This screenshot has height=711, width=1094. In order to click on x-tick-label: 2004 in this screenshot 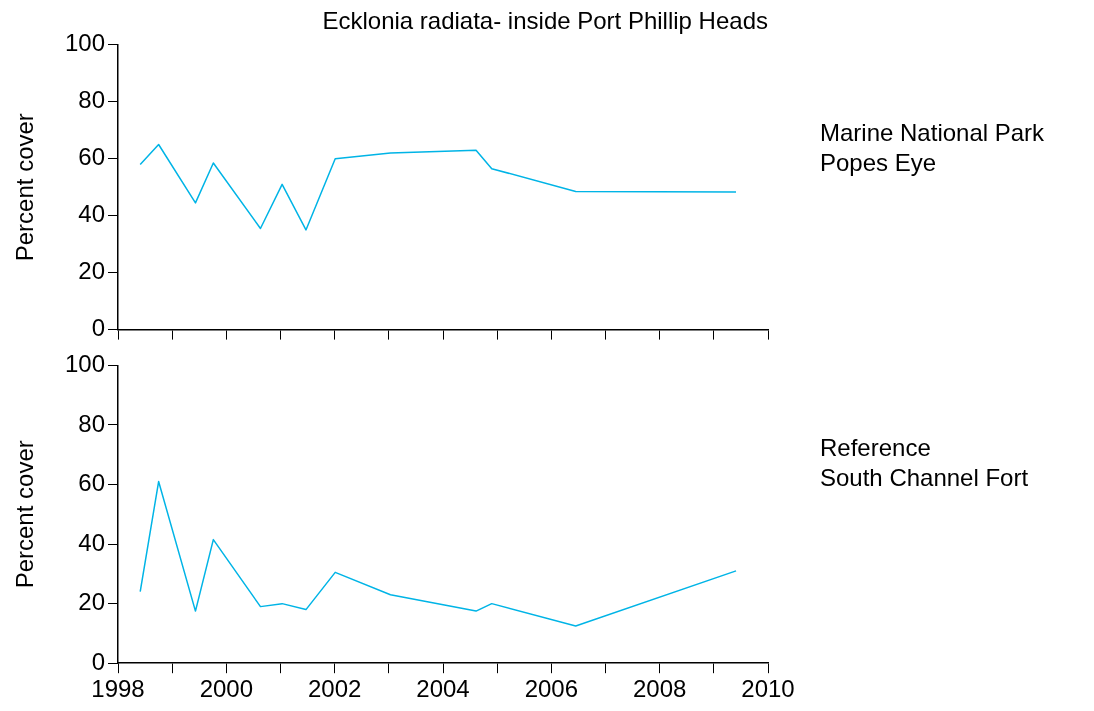, I will do `click(443, 689)`.